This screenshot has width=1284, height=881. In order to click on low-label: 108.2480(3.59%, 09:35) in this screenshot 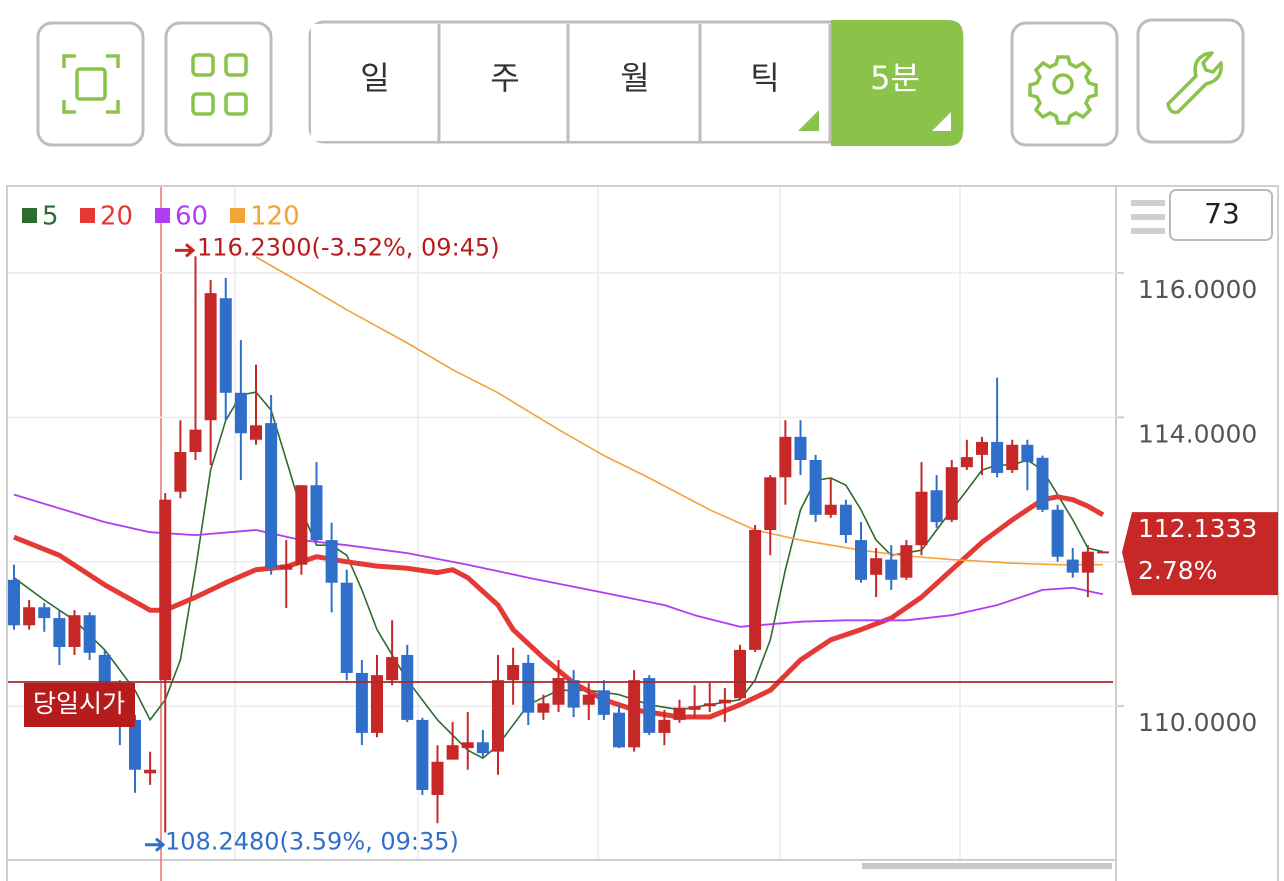, I will do `click(312, 842)`.